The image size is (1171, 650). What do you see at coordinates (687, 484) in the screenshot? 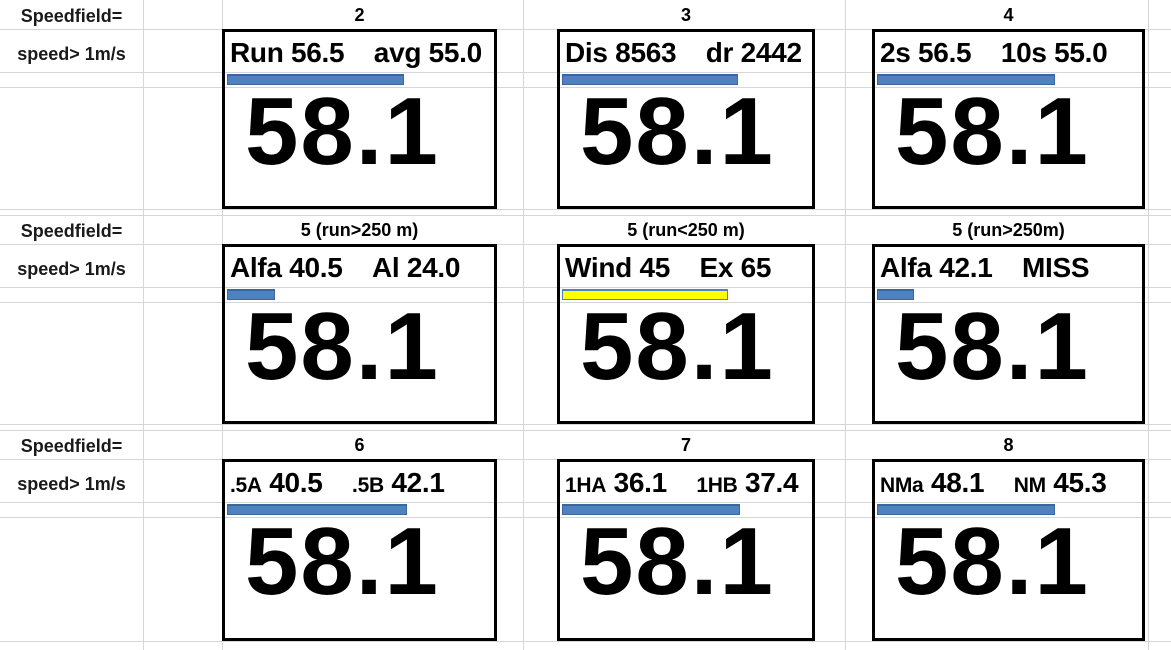
I see `panel-metrics: 1HA 36.1 1HB 37.4` at bounding box center [687, 484].